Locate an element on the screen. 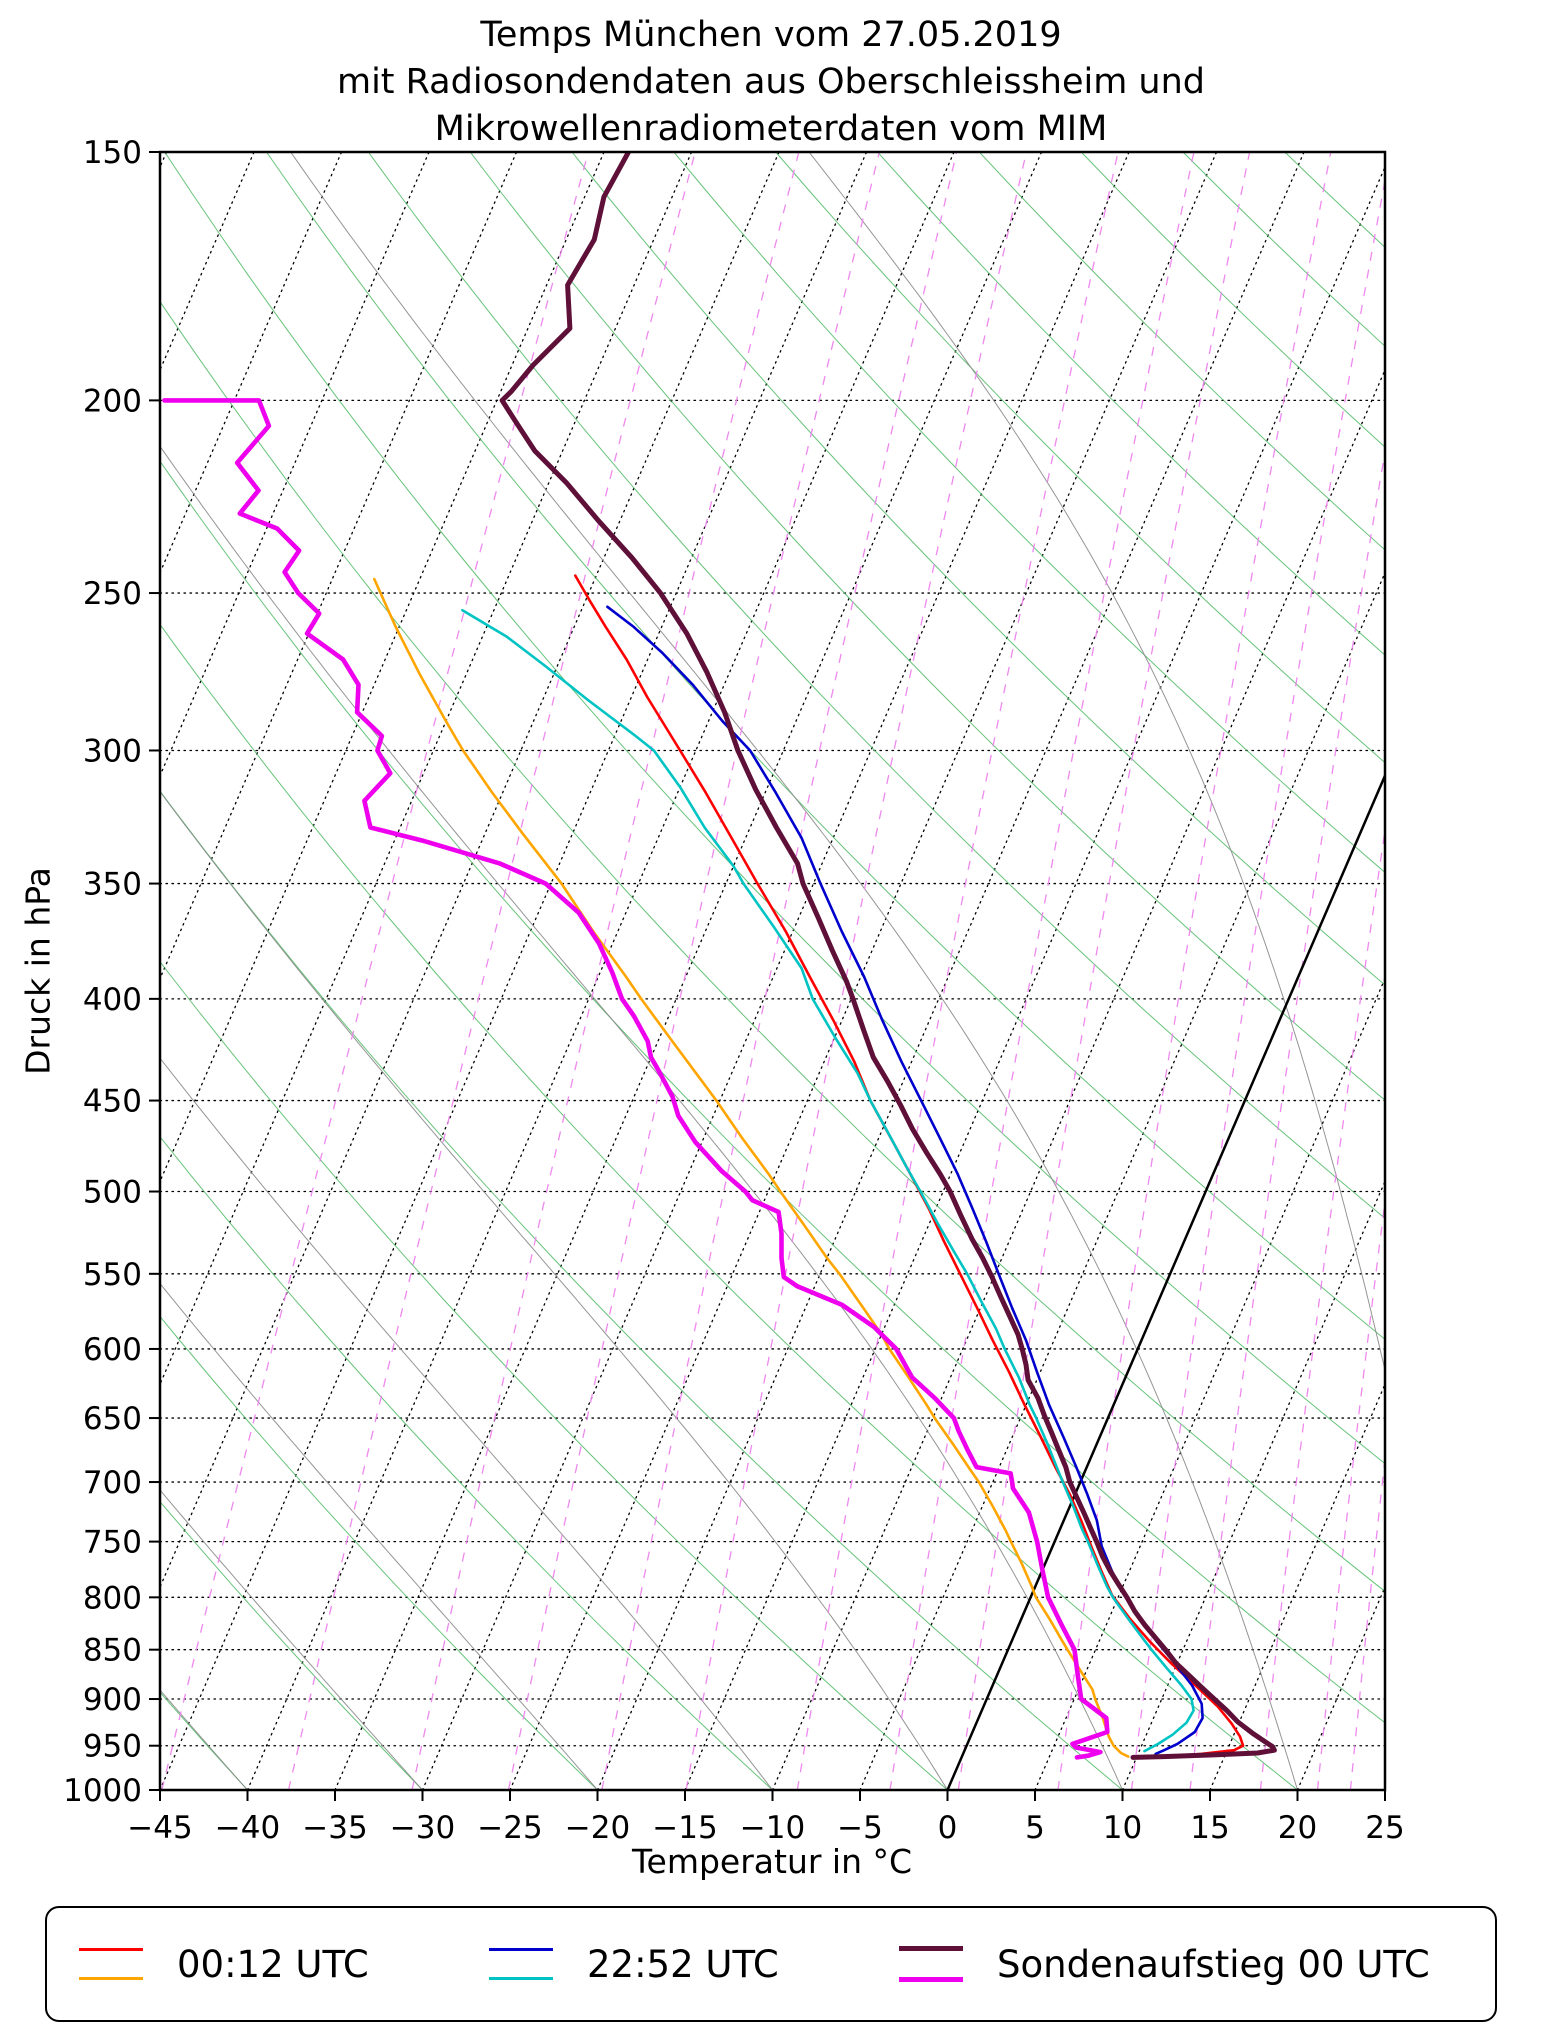 This screenshot has width=1542, height=2032. x-axis-label: Temperatur in °C is located at coordinates (772, 1861).